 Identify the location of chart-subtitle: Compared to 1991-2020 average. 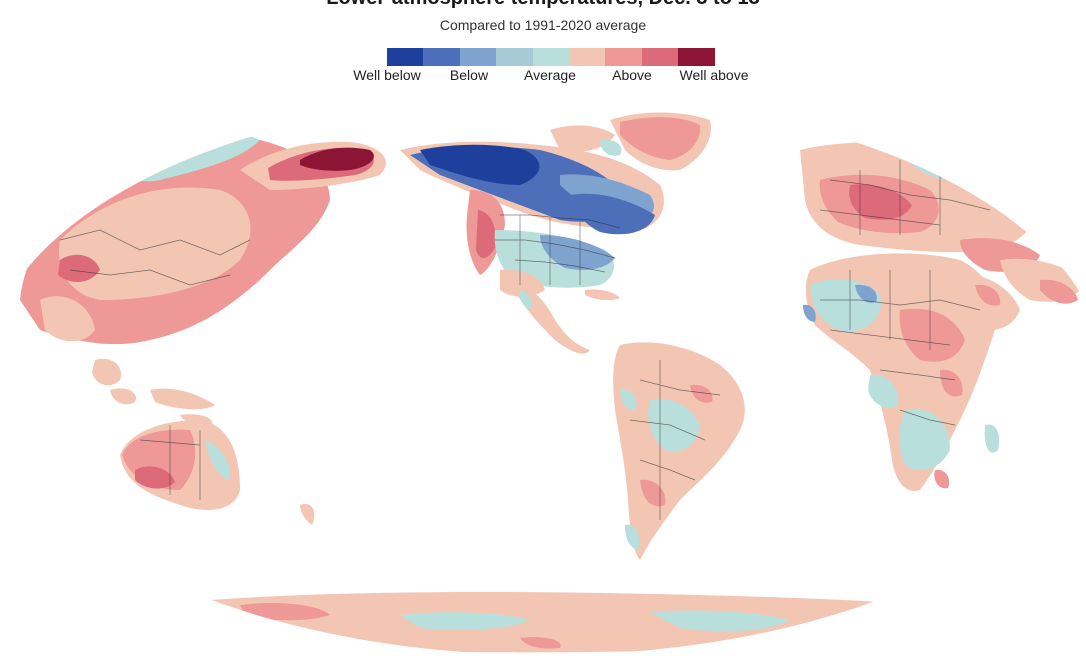
(543, 25).